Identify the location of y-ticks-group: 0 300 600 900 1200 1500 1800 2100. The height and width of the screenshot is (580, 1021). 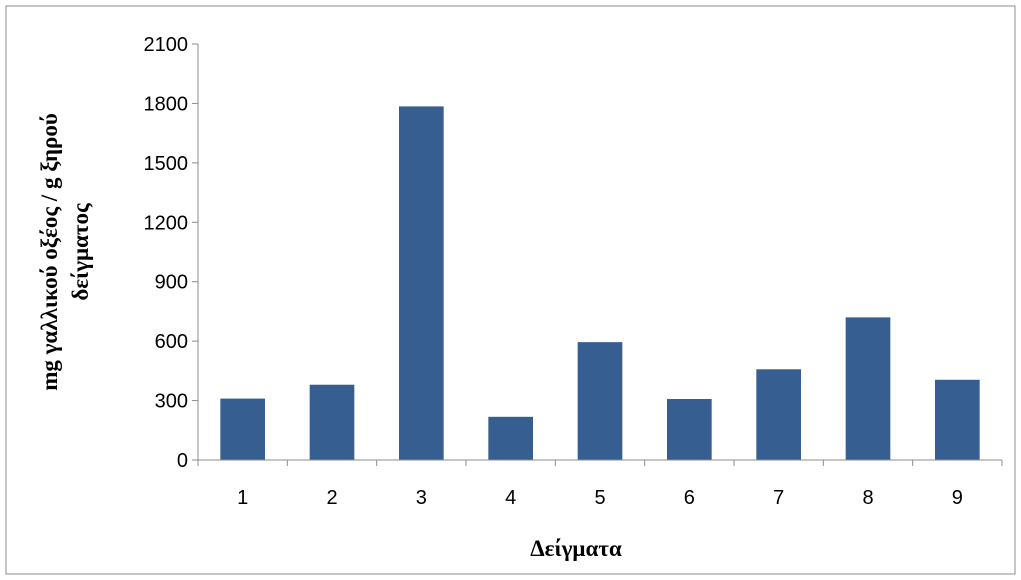
(171, 253).